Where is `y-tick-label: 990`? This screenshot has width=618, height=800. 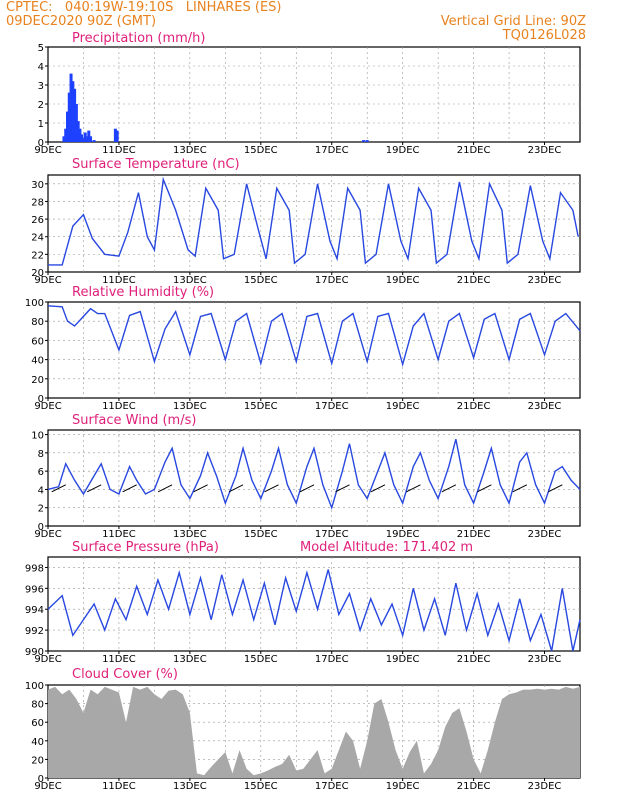 y-tick-label: 990 is located at coordinates (34, 652).